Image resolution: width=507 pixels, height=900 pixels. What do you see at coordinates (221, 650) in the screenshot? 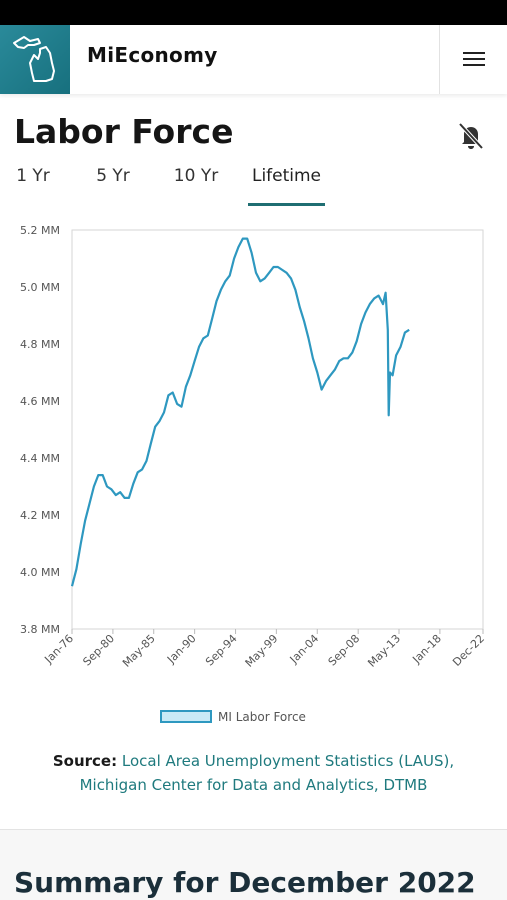
I see `x-tick-label: Sep-94` at bounding box center [221, 650].